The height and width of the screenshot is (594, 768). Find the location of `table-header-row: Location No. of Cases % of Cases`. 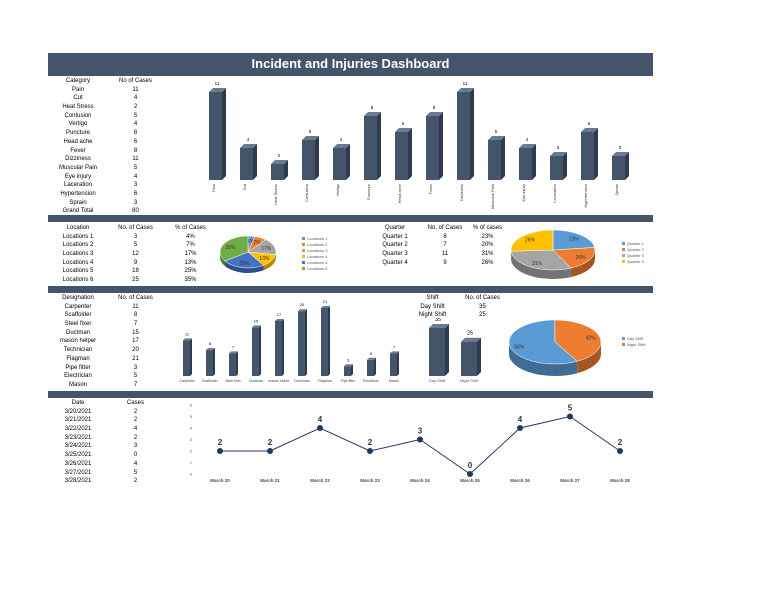

table-header-row: Location No. of Cases % of Cases is located at coordinates (133, 228).